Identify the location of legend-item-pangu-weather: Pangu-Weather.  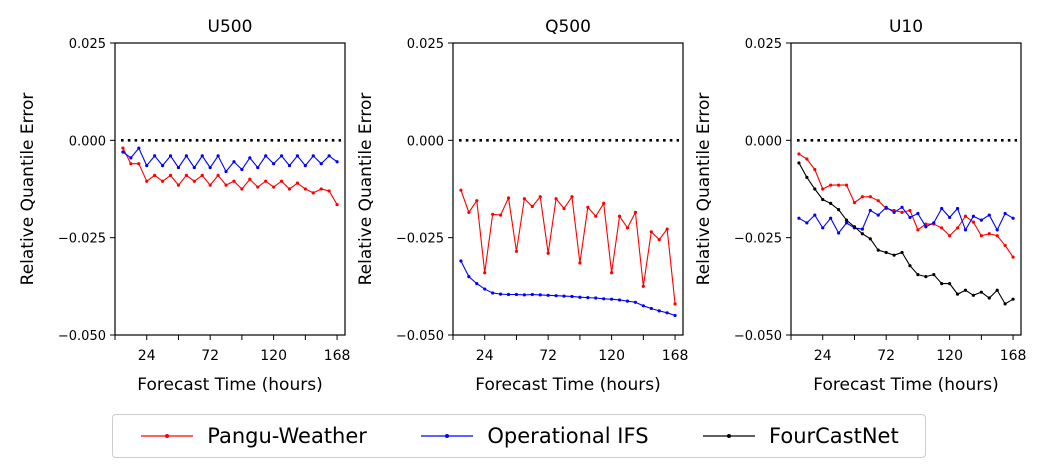
(253, 436).